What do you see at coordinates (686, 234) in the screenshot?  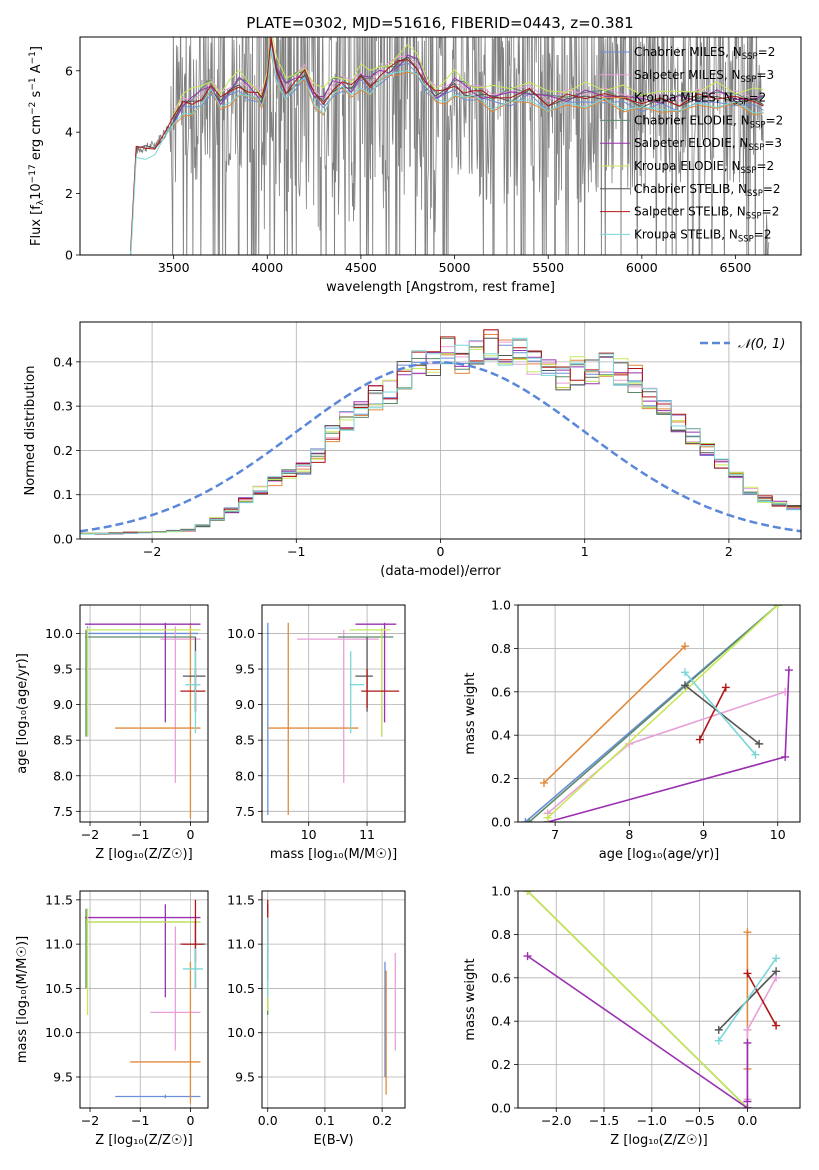 I see `legend-text: Kroupa STELIB, N` at bounding box center [686, 234].